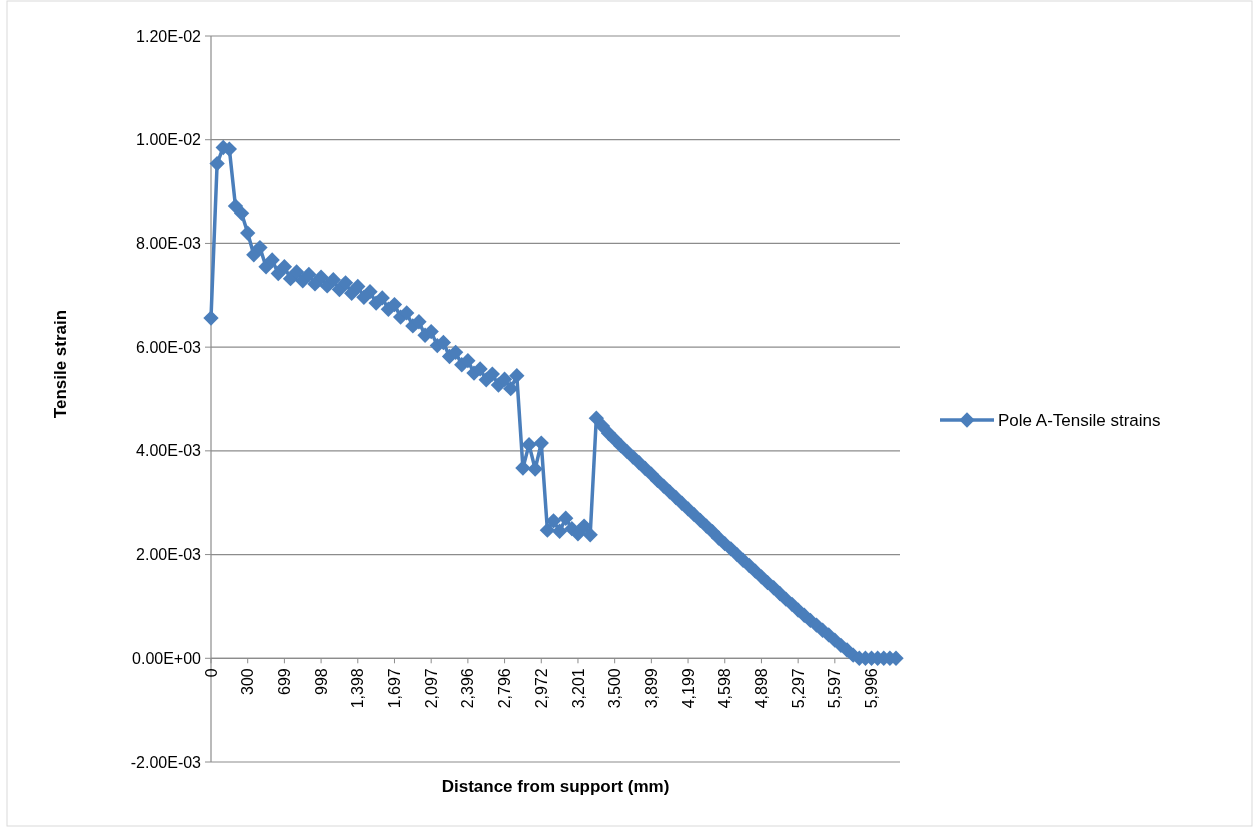  Describe the element at coordinates (169, 36) in the screenshot. I see `y-tick-label: 1.20E-02` at that location.